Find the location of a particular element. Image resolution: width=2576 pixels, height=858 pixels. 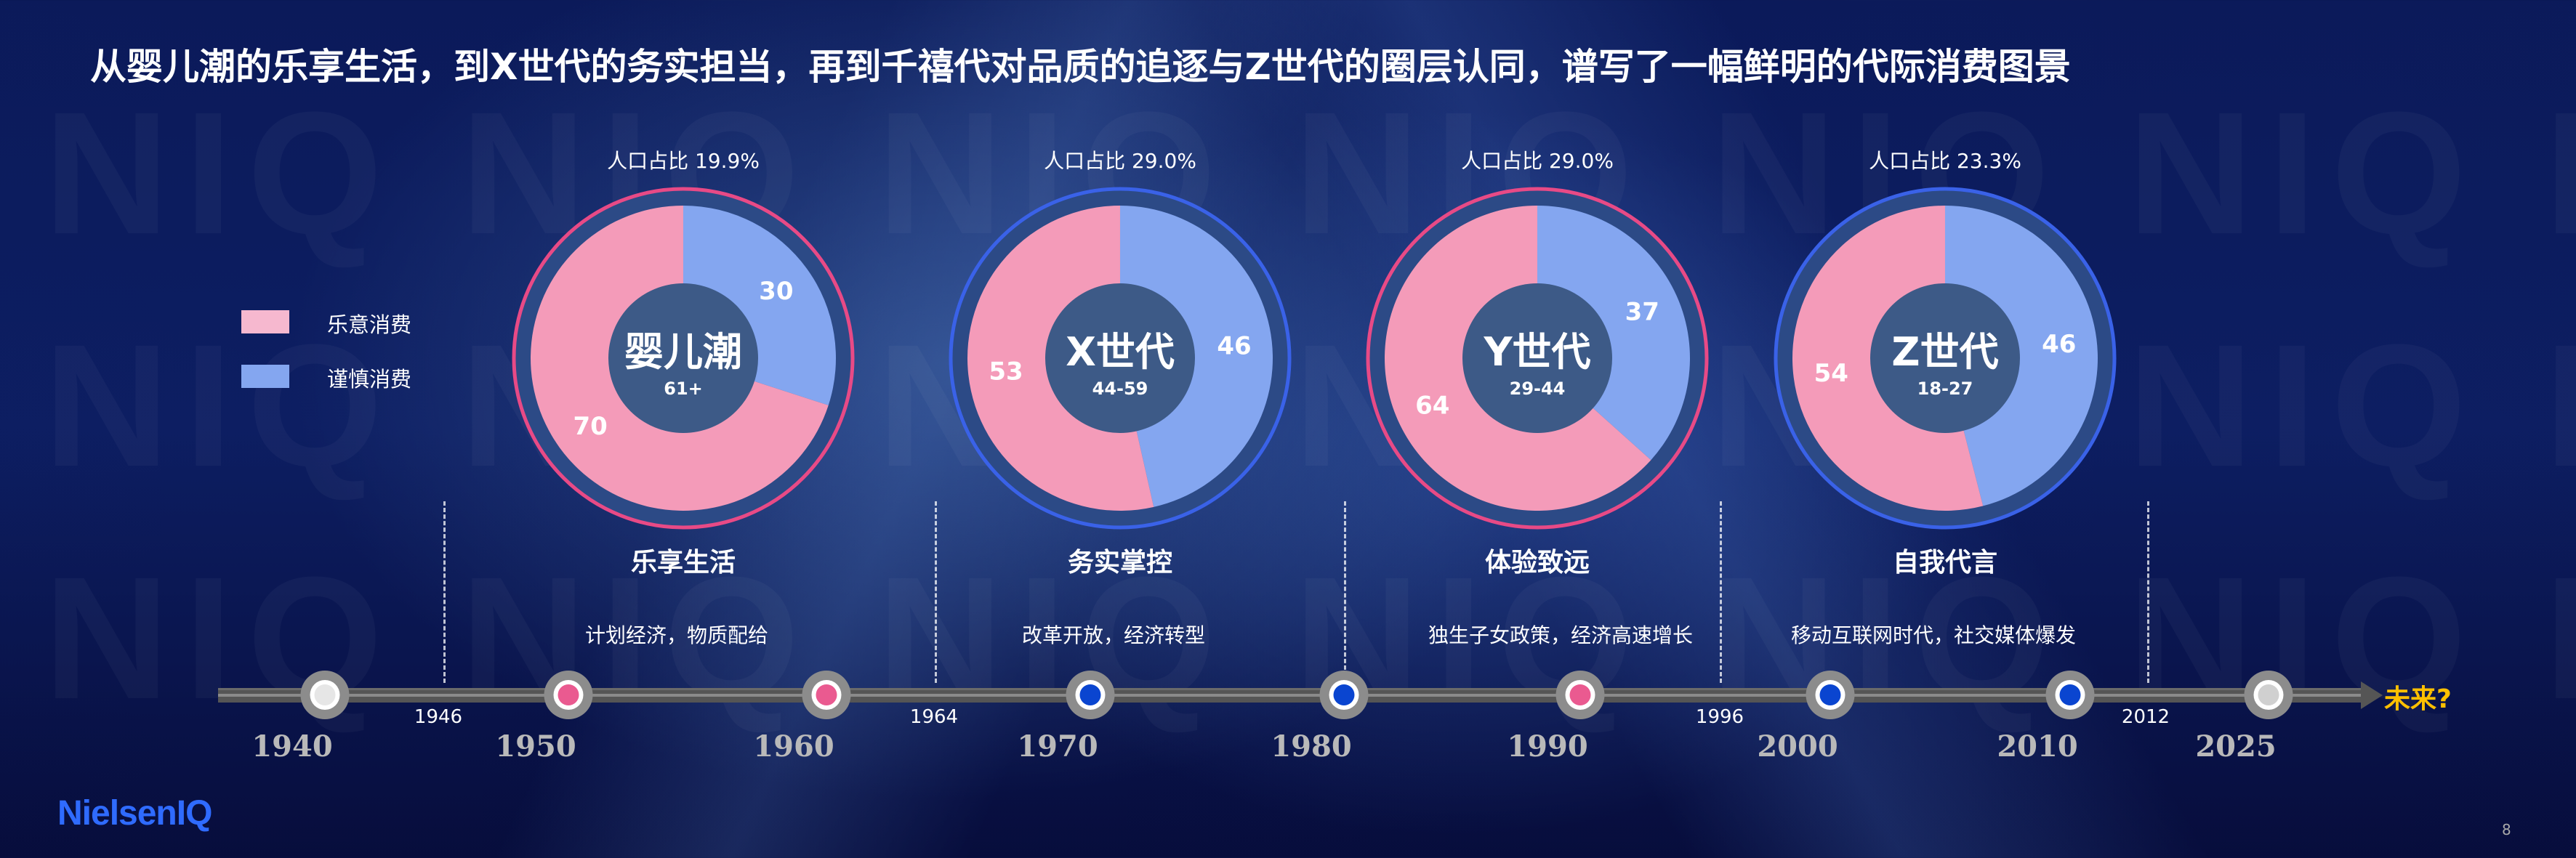

legend-label-cautious: 谨慎消费 is located at coordinates (369, 380).